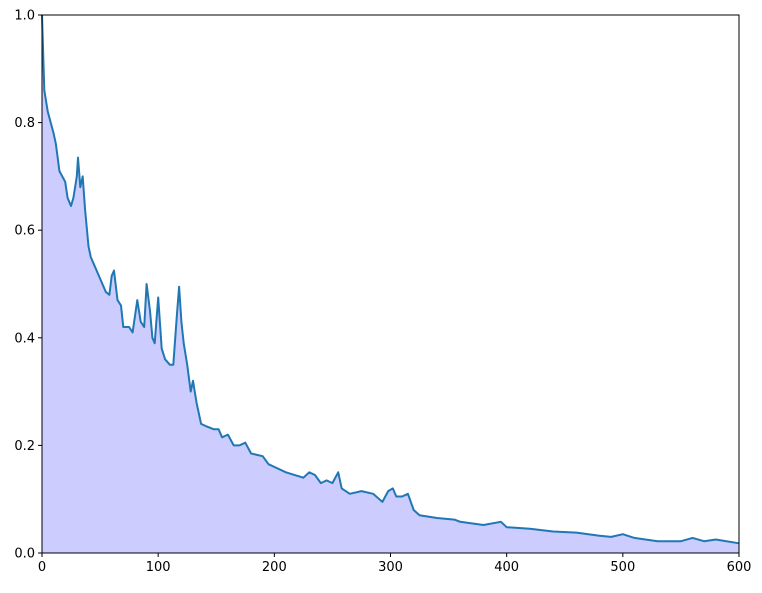 This screenshot has height=593, width=762. I want to click on x-tick-label: 600, so click(739, 567).